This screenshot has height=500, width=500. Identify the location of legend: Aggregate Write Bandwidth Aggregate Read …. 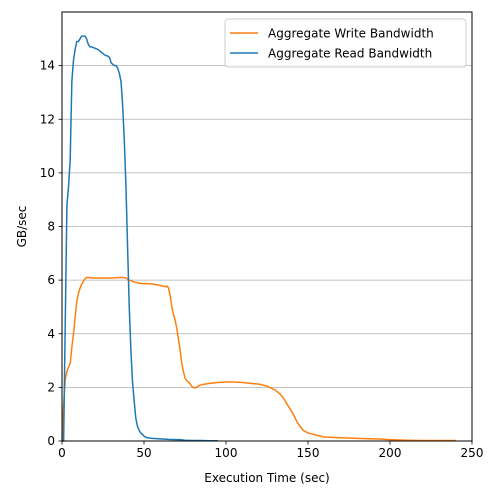
(345, 43).